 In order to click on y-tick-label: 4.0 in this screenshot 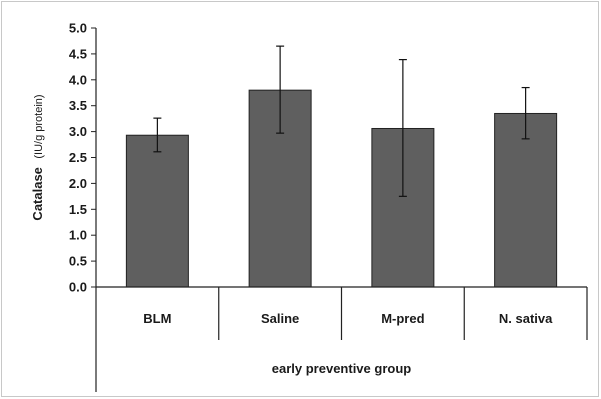, I will do `click(78, 79)`.